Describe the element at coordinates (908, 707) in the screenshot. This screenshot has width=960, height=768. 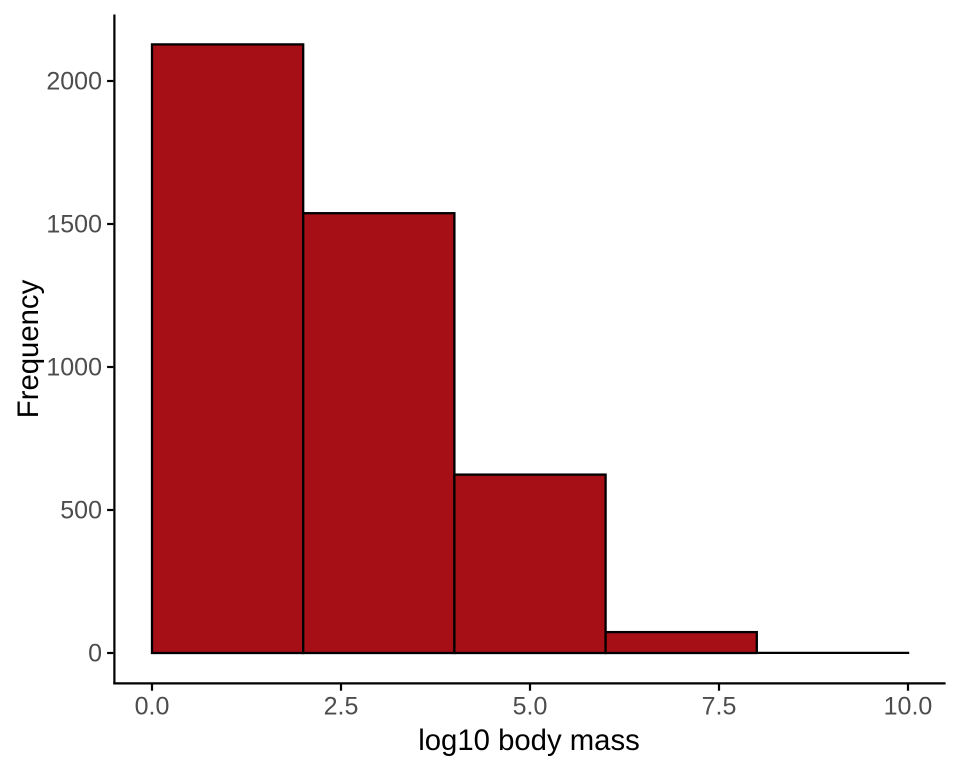
I see `svg-text: 10.0` at that location.